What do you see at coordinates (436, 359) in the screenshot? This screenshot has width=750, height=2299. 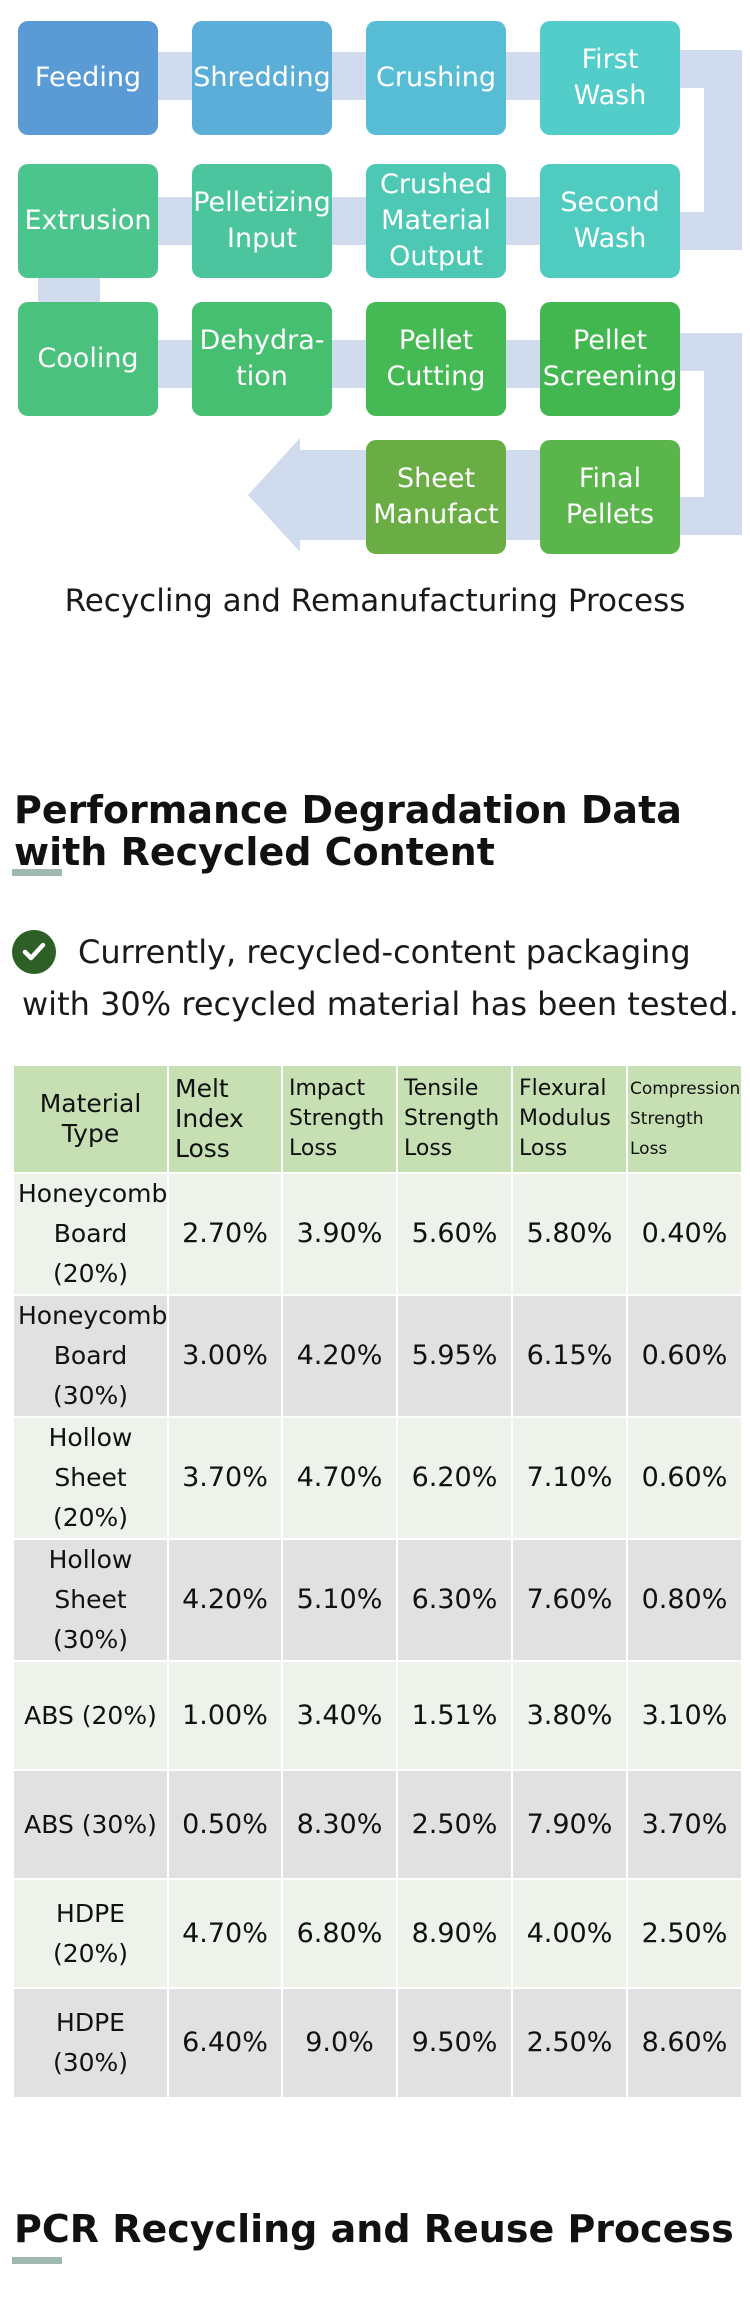 I see `flow-step-pellet-cutting: Pellet Cutting` at bounding box center [436, 359].